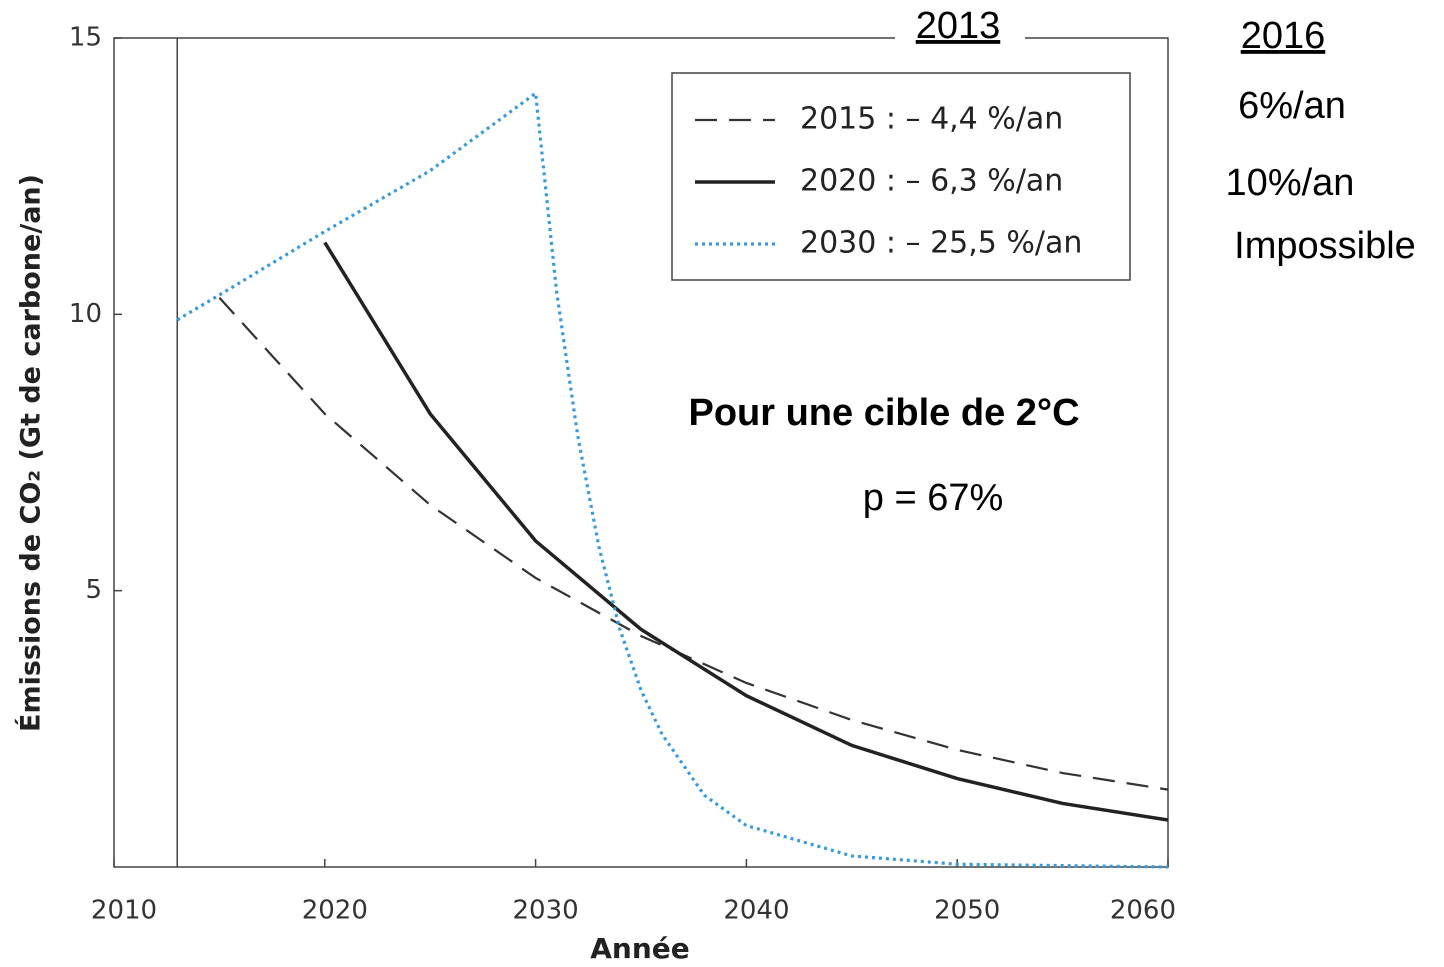 This screenshot has width=1444, height=967. What do you see at coordinates (958, 26) in the screenshot?
I see `annotation: 2013` at bounding box center [958, 26].